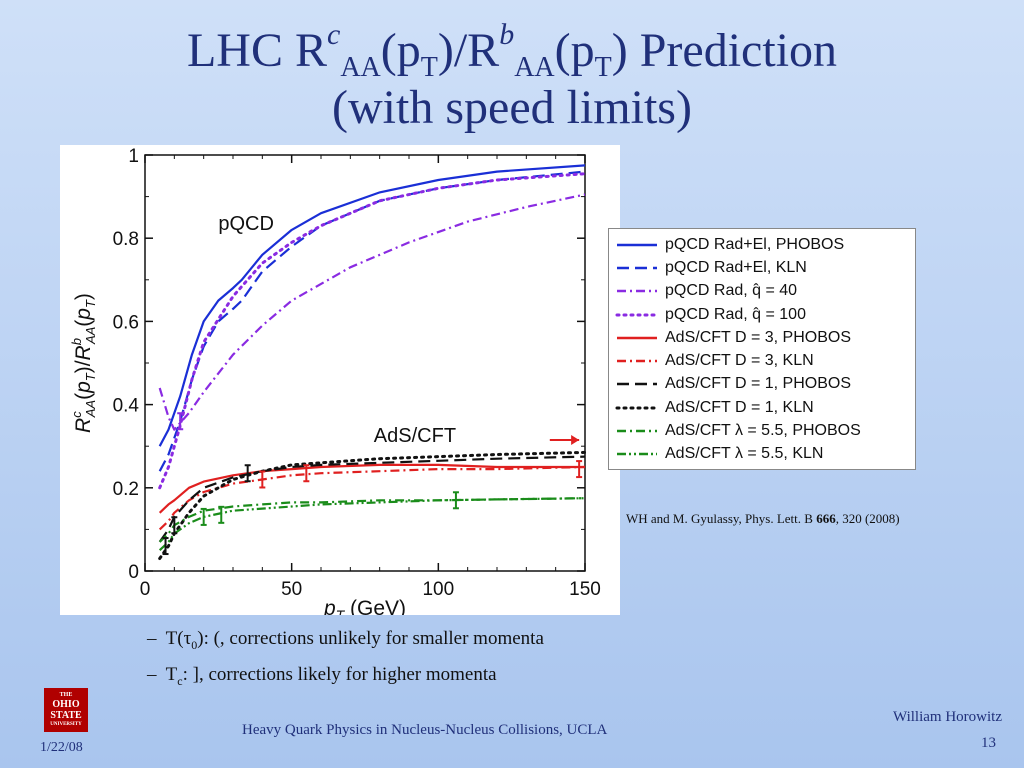 The height and width of the screenshot is (768, 1024). I want to click on y-tick-label: 0, so click(133, 572).